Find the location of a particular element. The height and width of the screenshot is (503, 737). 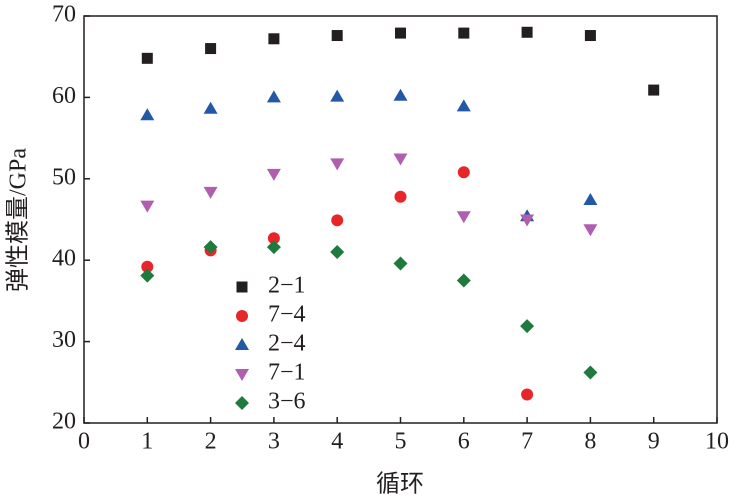

y-tick-label: 30 is located at coordinates (64, 340).